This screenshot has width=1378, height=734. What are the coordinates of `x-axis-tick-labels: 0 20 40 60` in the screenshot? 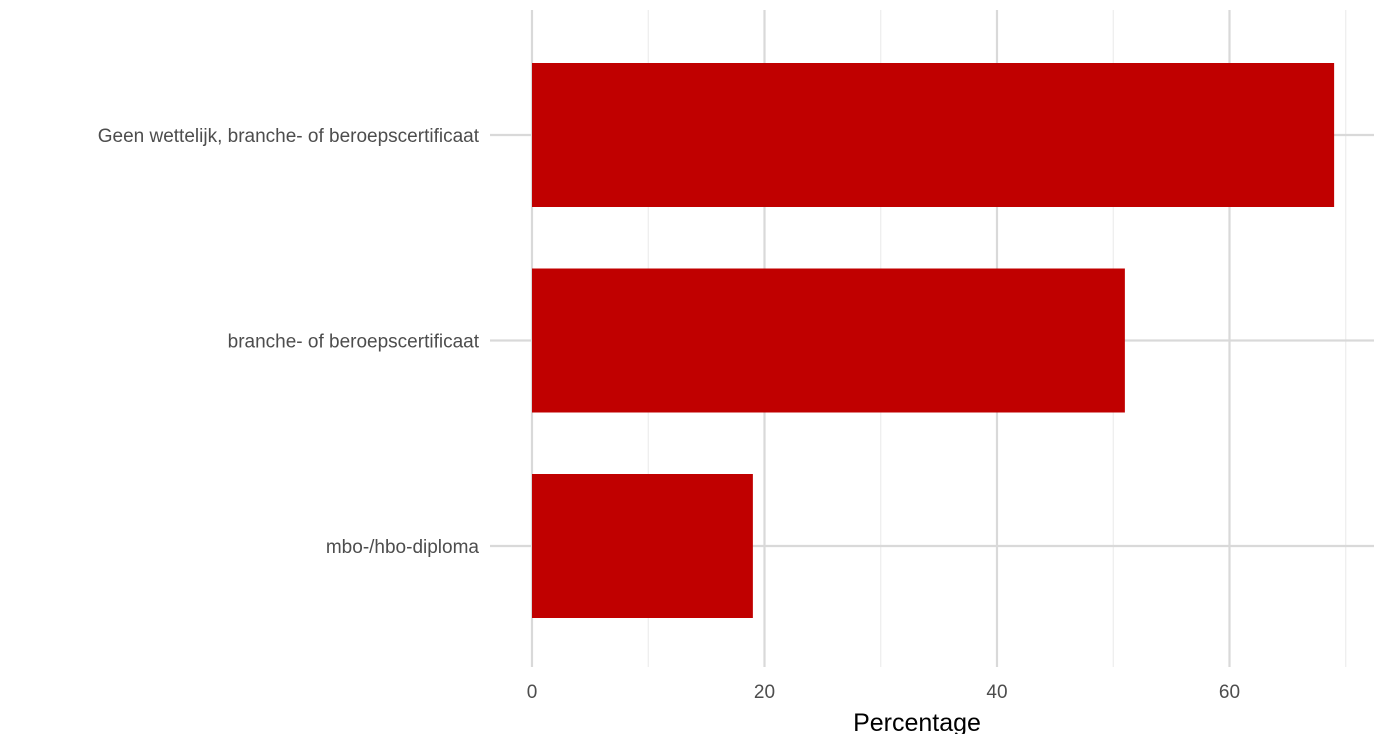 It's located at (883, 692).